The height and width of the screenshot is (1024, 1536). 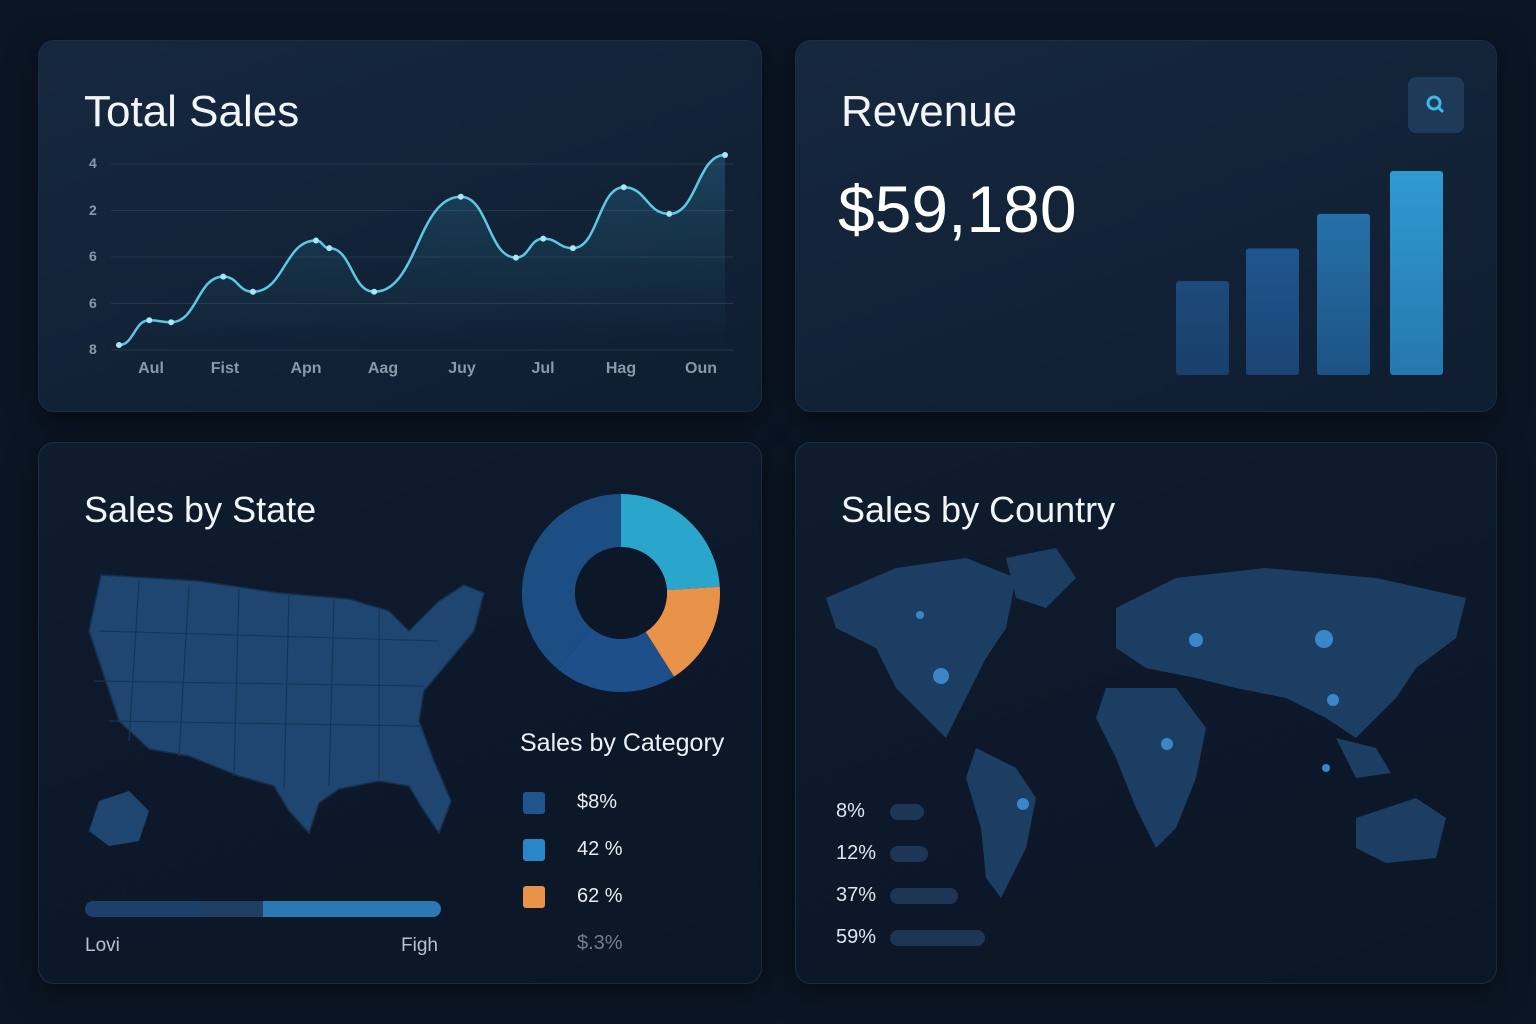 I want to click on x-tick-label: Fist, so click(x=225, y=368).